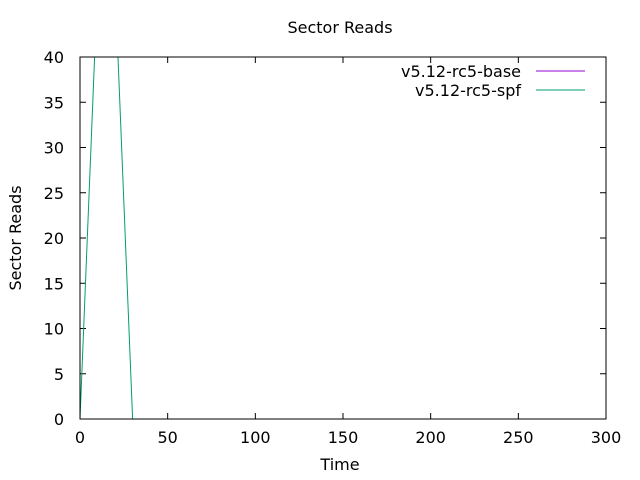  Describe the element at coordinates (468, 90) in the screenshot. I see `legend-label: v5.12-rc5-spf` at that location.